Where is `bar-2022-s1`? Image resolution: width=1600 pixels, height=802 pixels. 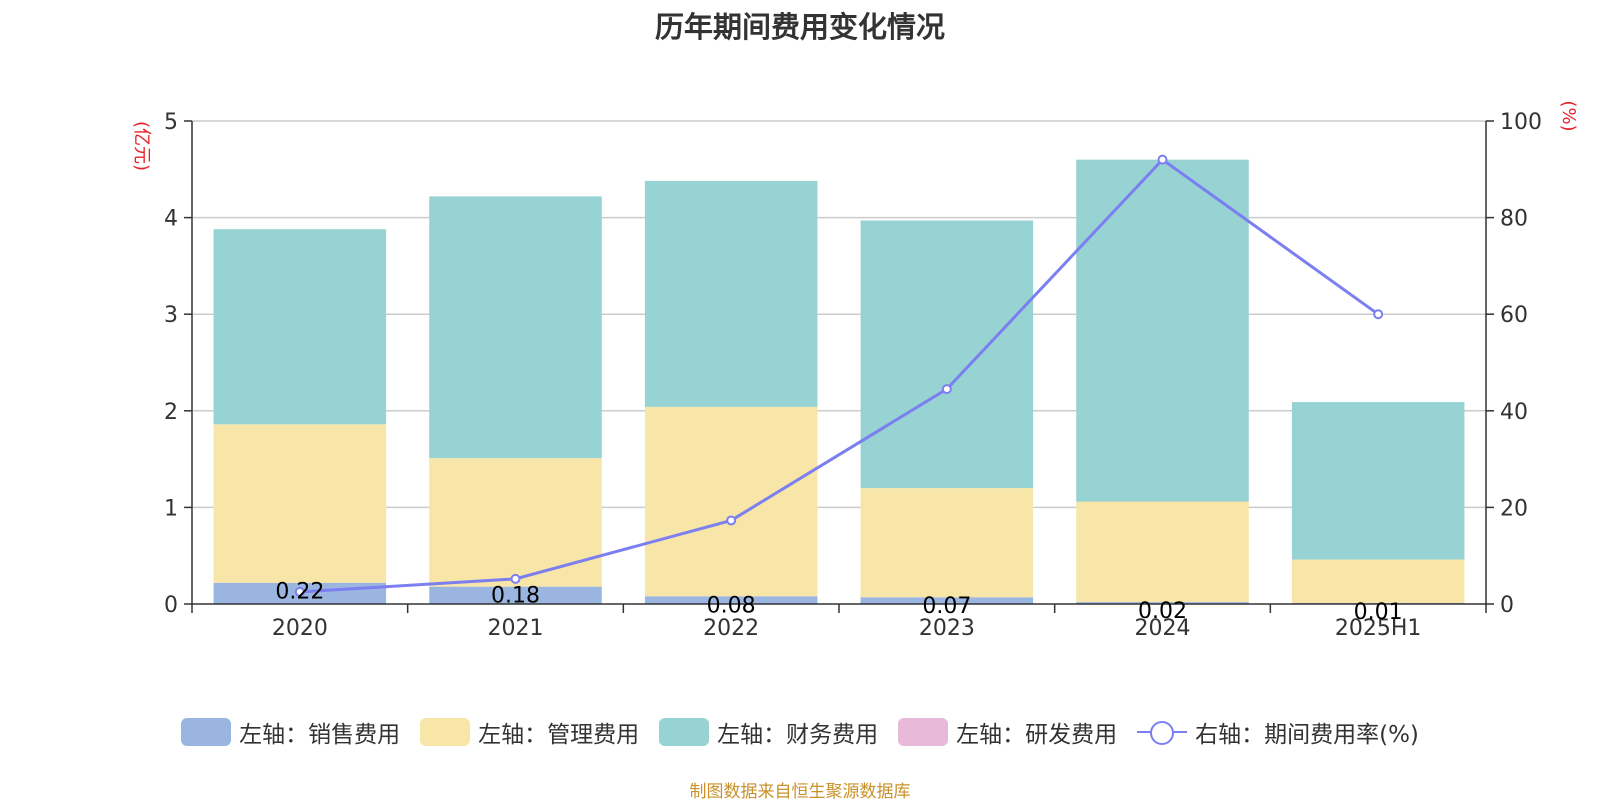 bar-2022-s1 is located at coordinates (731, 501).